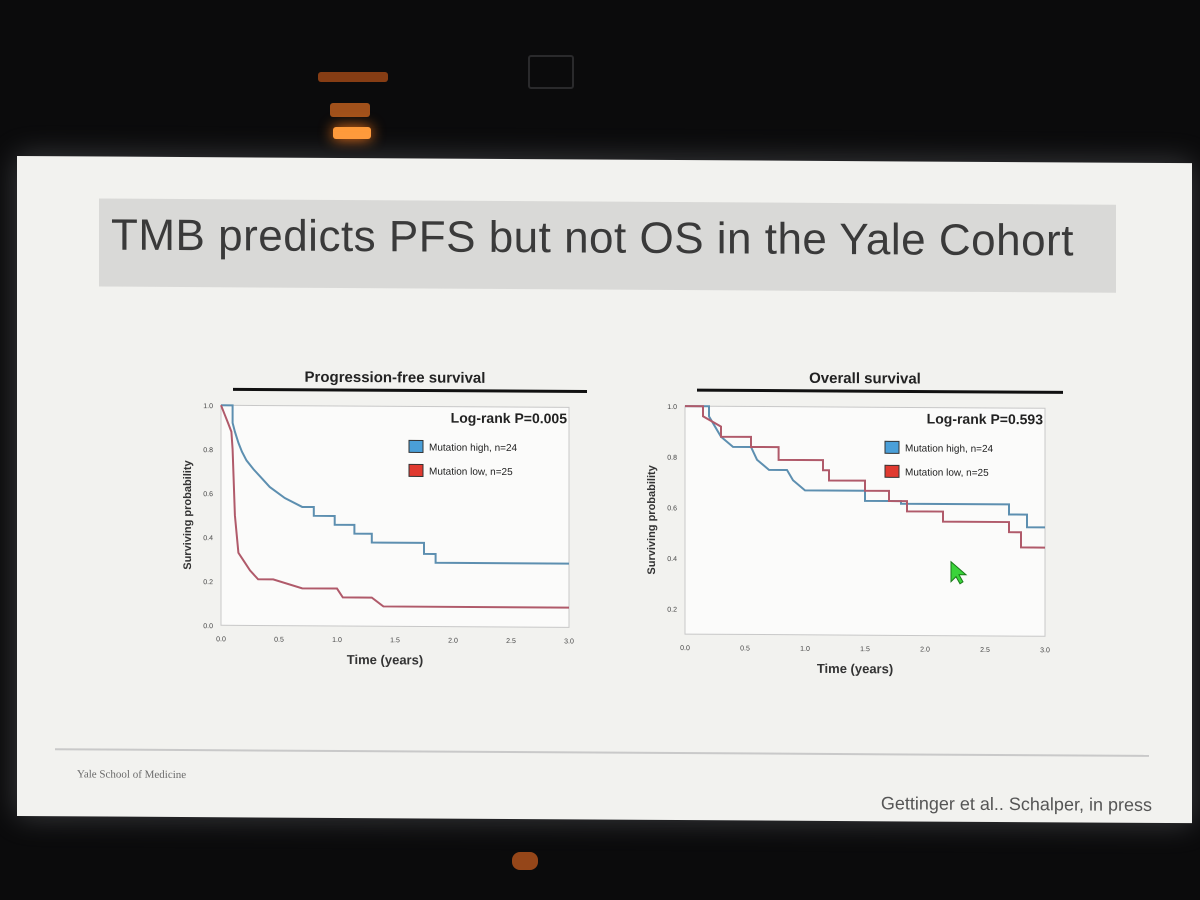 The image size is (1200, 900). Describe the element at coordinates (509, 418) in the screenshot. I see `log-rank-annotation: Log-rank P=0.005` at that location.